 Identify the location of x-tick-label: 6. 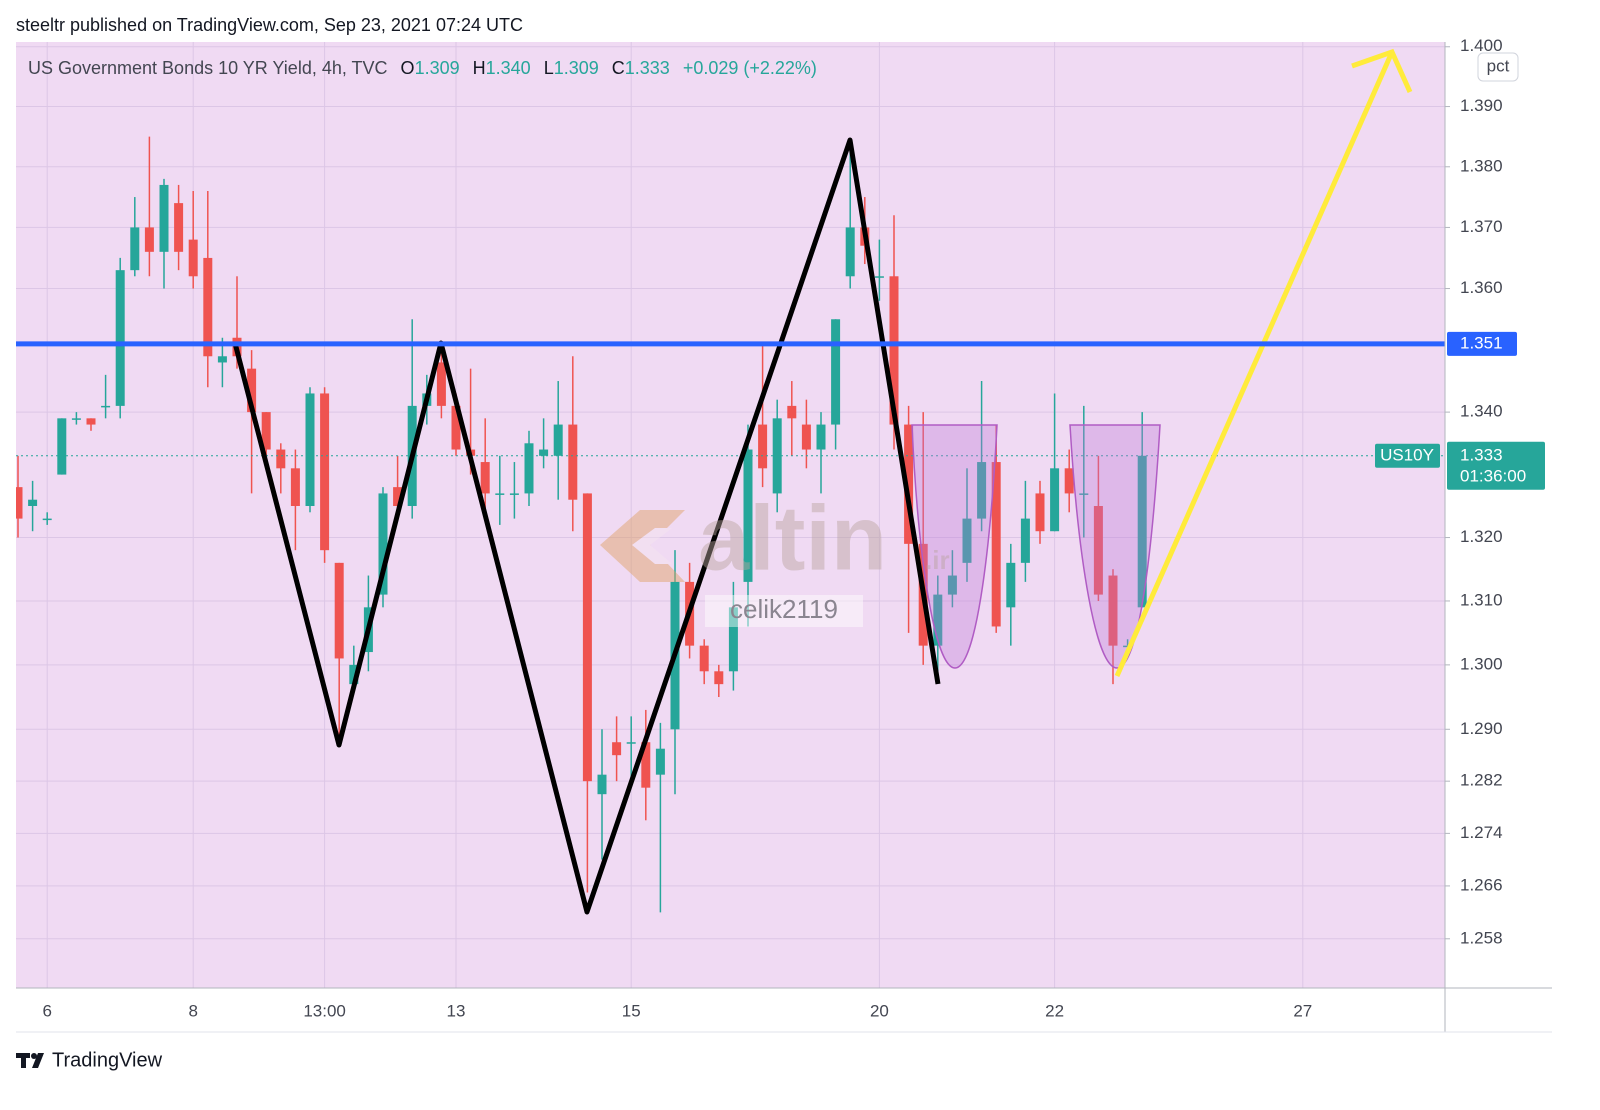
(46, 1010).